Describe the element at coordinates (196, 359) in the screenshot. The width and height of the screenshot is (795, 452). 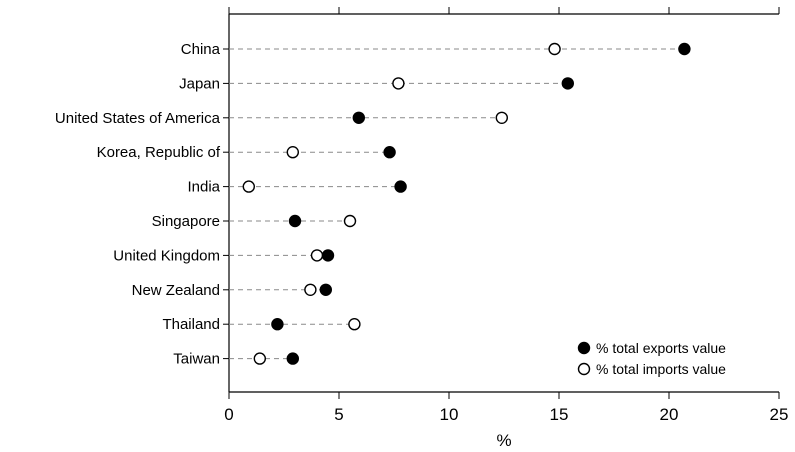
I see `category-label: Taiwan` at that location.